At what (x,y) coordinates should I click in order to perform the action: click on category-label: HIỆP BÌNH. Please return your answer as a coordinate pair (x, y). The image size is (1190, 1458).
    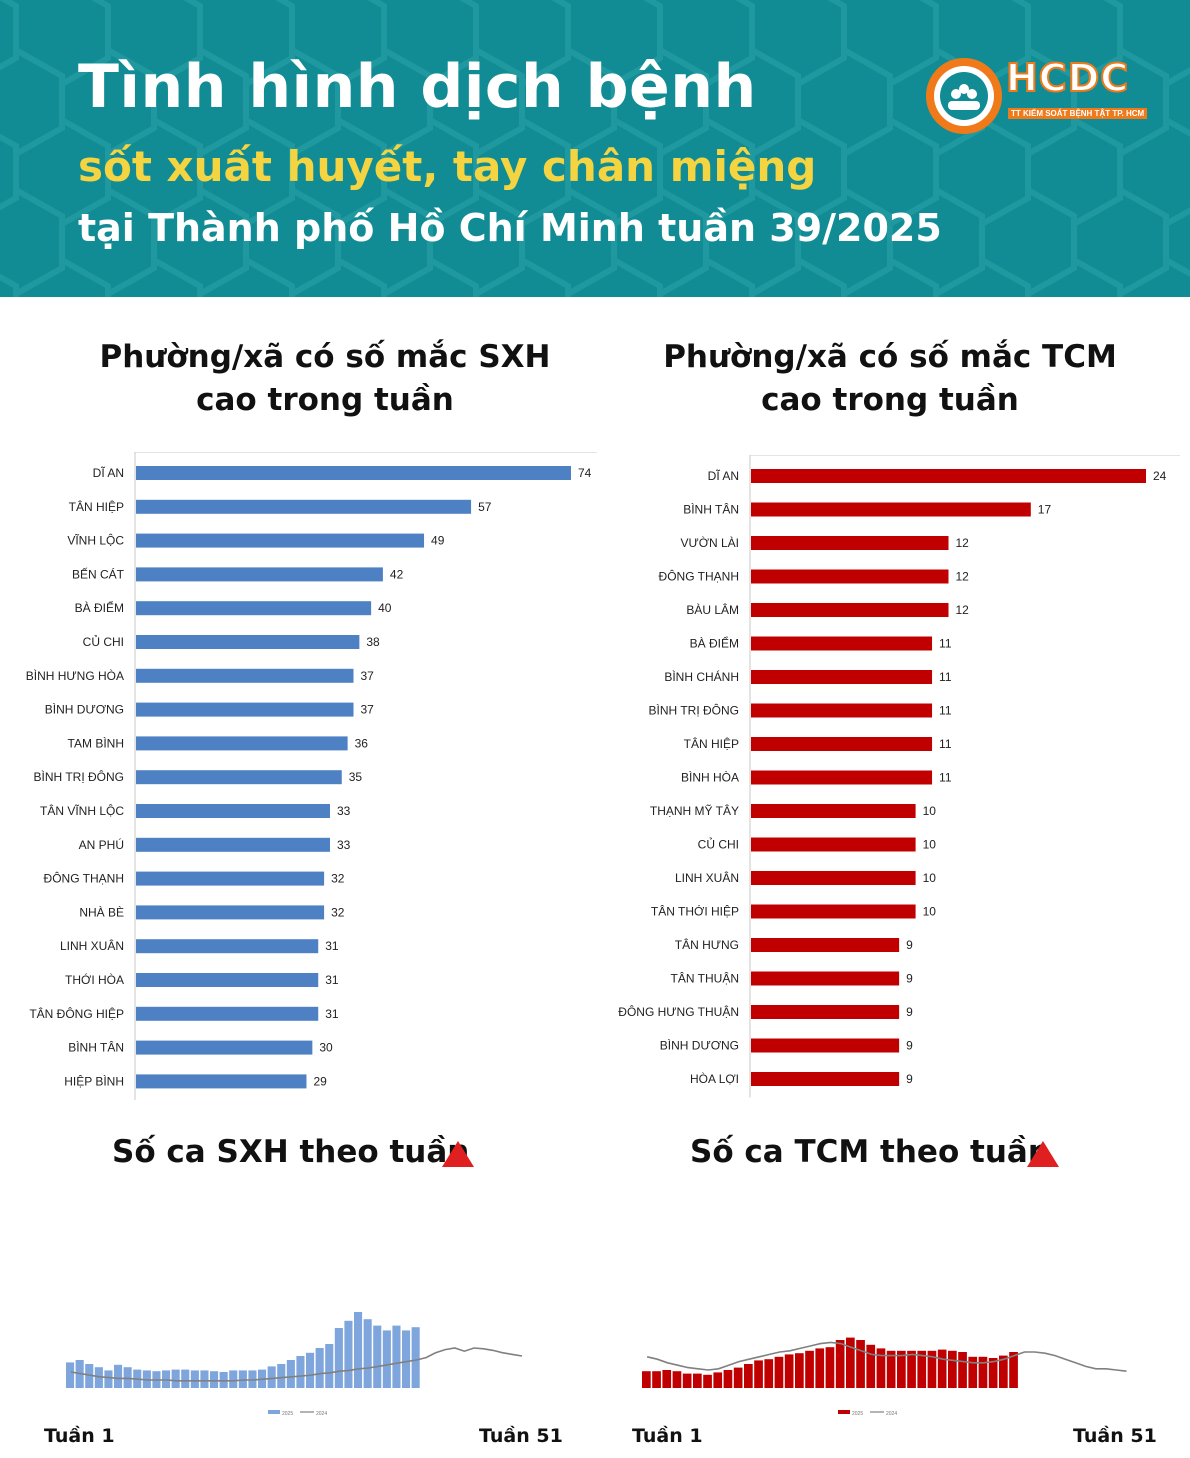
    Looking at the image, I should click on (94, 1080).